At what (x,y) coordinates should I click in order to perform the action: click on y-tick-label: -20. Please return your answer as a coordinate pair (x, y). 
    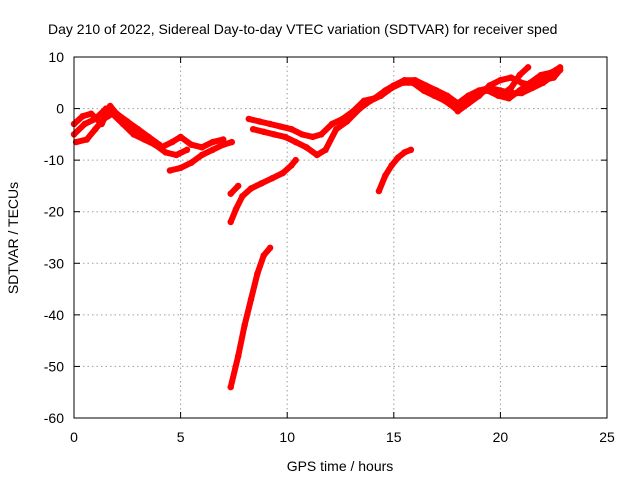
    Looking at the image, I should click on (54, 212).